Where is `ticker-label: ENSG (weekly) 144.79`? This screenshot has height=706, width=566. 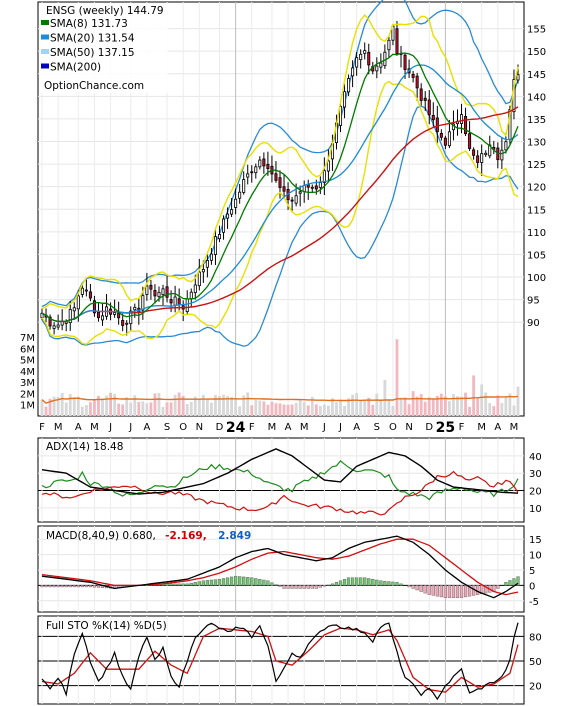 ticker-label: ENSG (weekly) 144.79 is located at coordinates (105, 11).